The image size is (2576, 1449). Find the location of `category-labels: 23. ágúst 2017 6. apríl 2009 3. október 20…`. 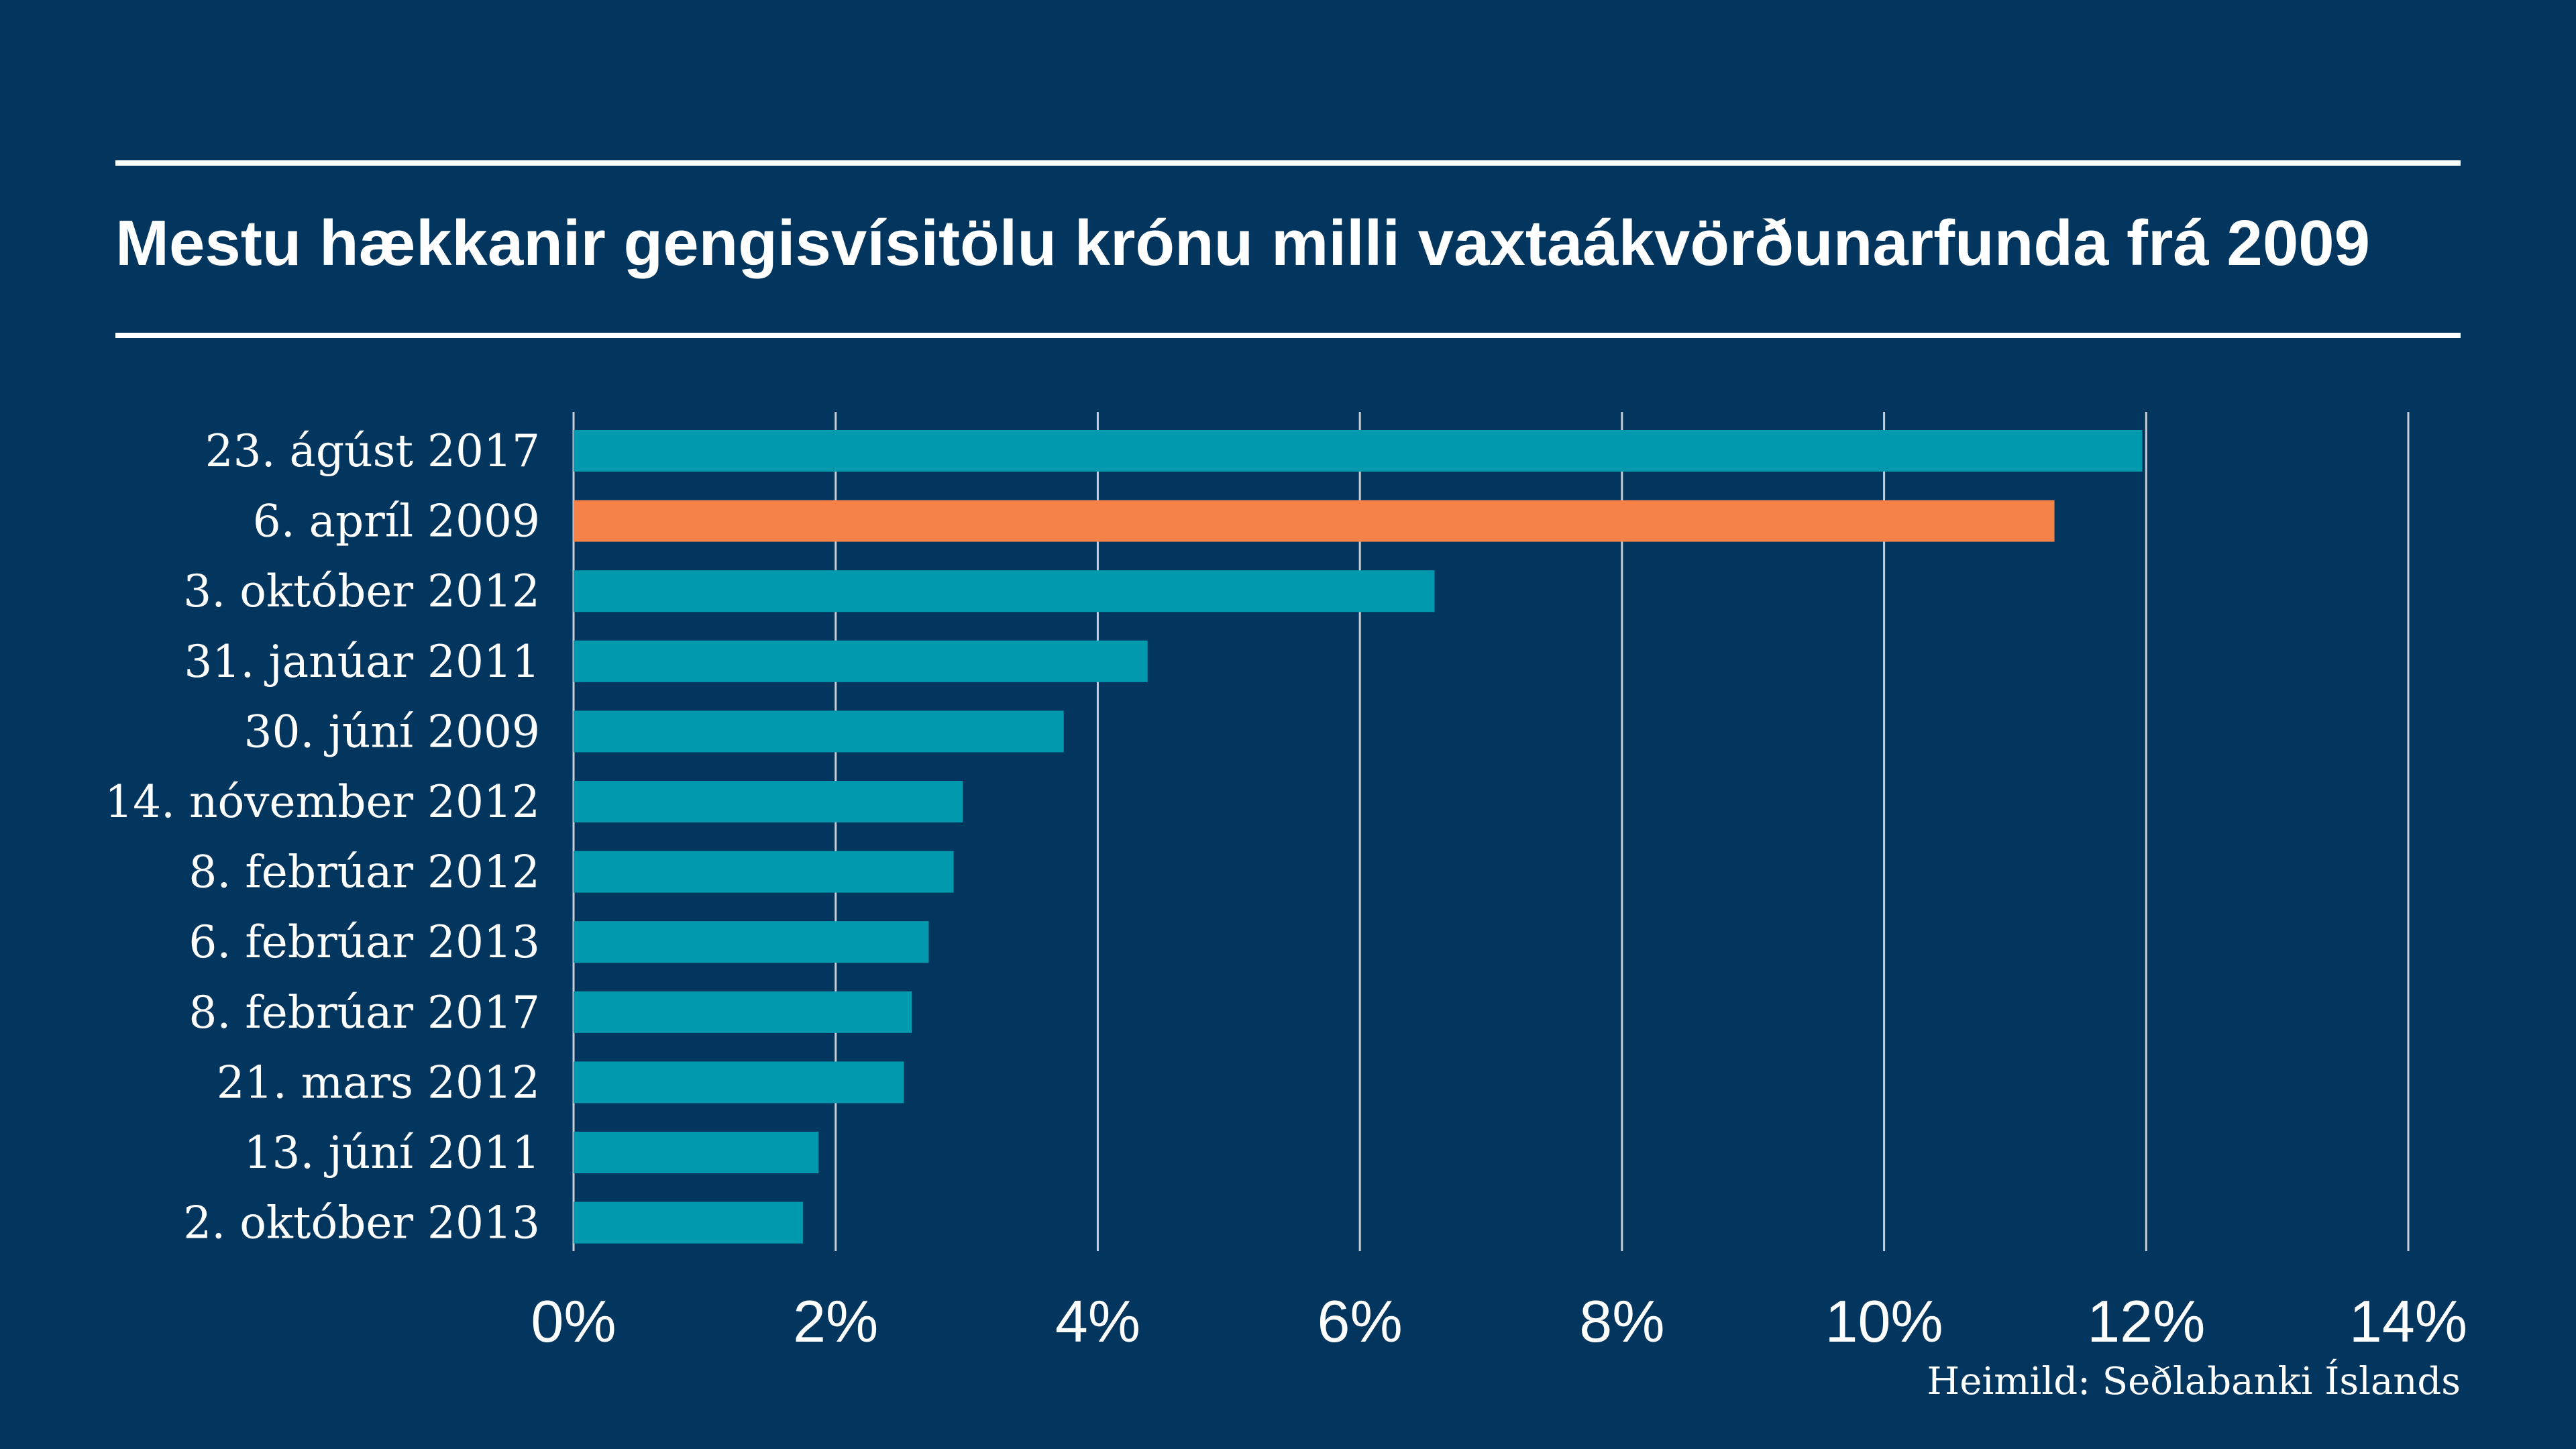

category-labels: 23. ágúst 2017 6. apríl 2009 3. október 20… is located at coordinates (322, 837).